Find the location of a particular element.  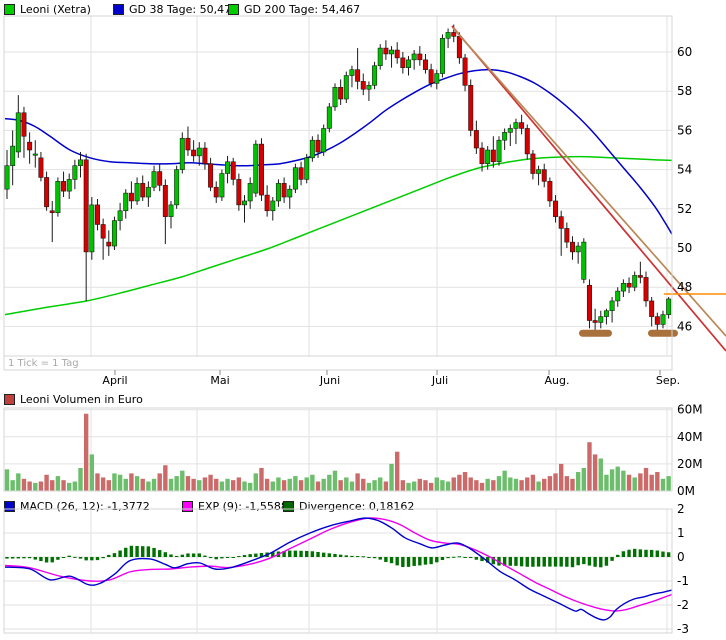

volume-legend: Leoni Volumen in Euro is located at coordinates (363, 399).